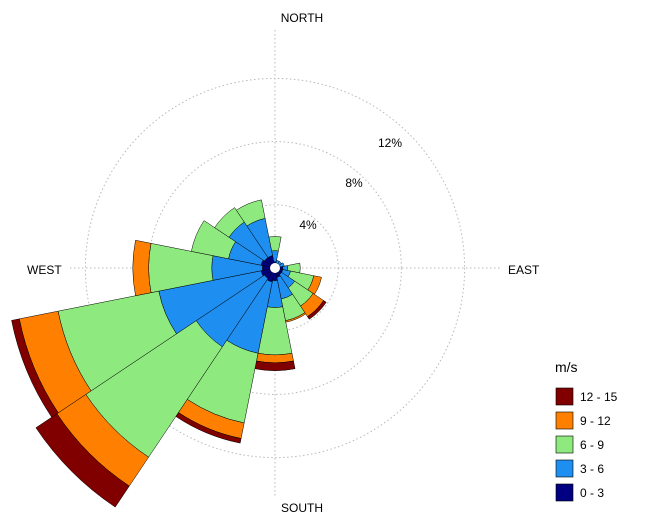  I want to click on direction-label-south: SOUTH, so click(302, 508).